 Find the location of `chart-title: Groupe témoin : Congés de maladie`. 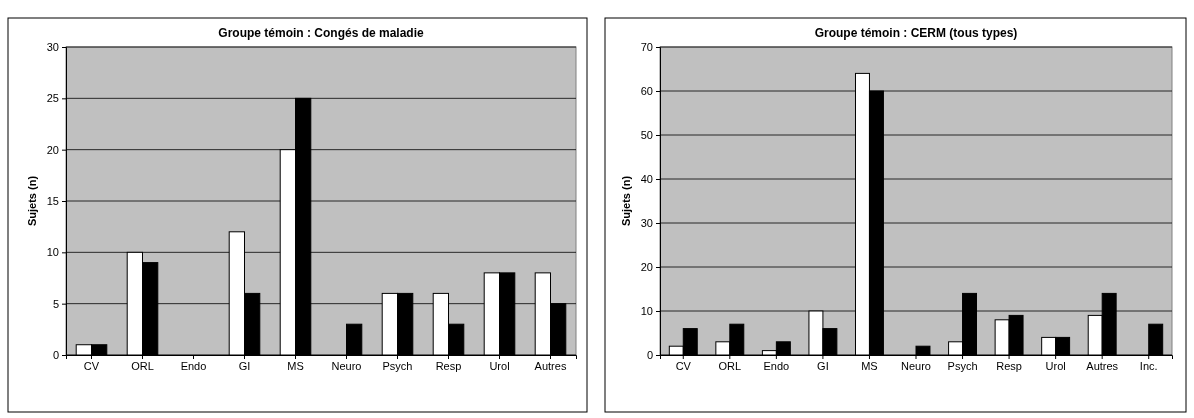

chart-title: Groupe témoin : Congés de maladie is located at coordinates (321, 33).